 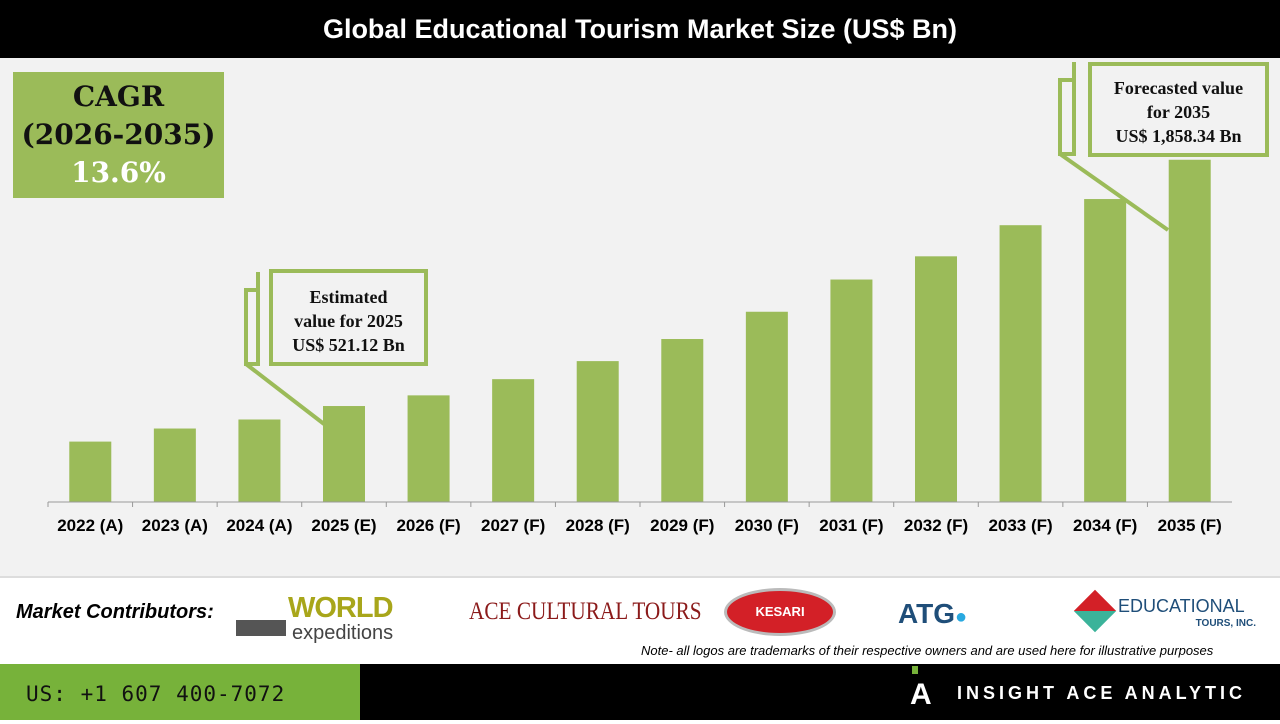 I want to click on brand-logo-icon, so click(x=915, y=670).